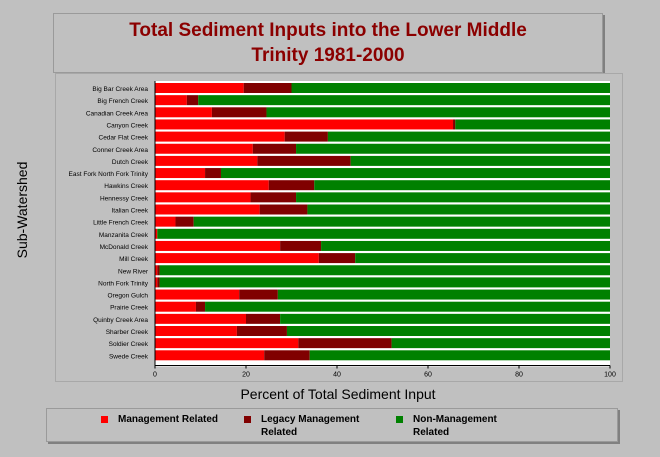  I want to click on x-tick-label: 60, so click(428, 374).